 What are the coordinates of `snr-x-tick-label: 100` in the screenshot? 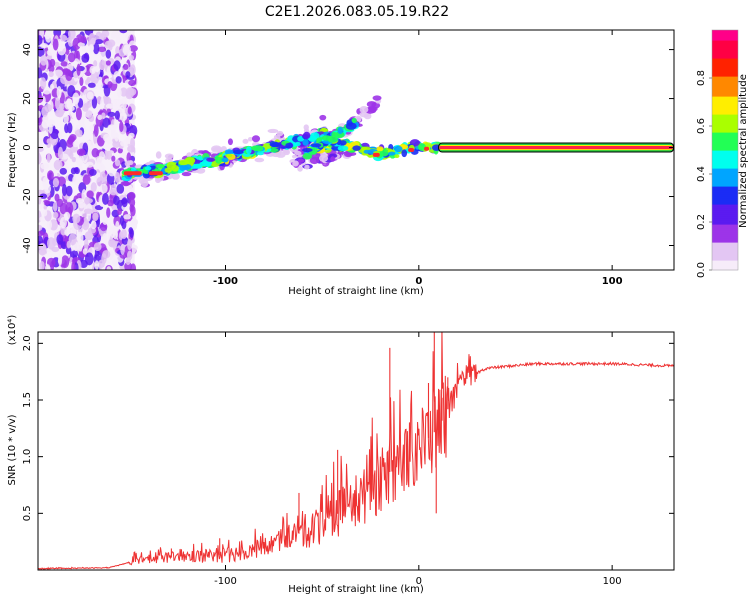 It's located at (612, 581).